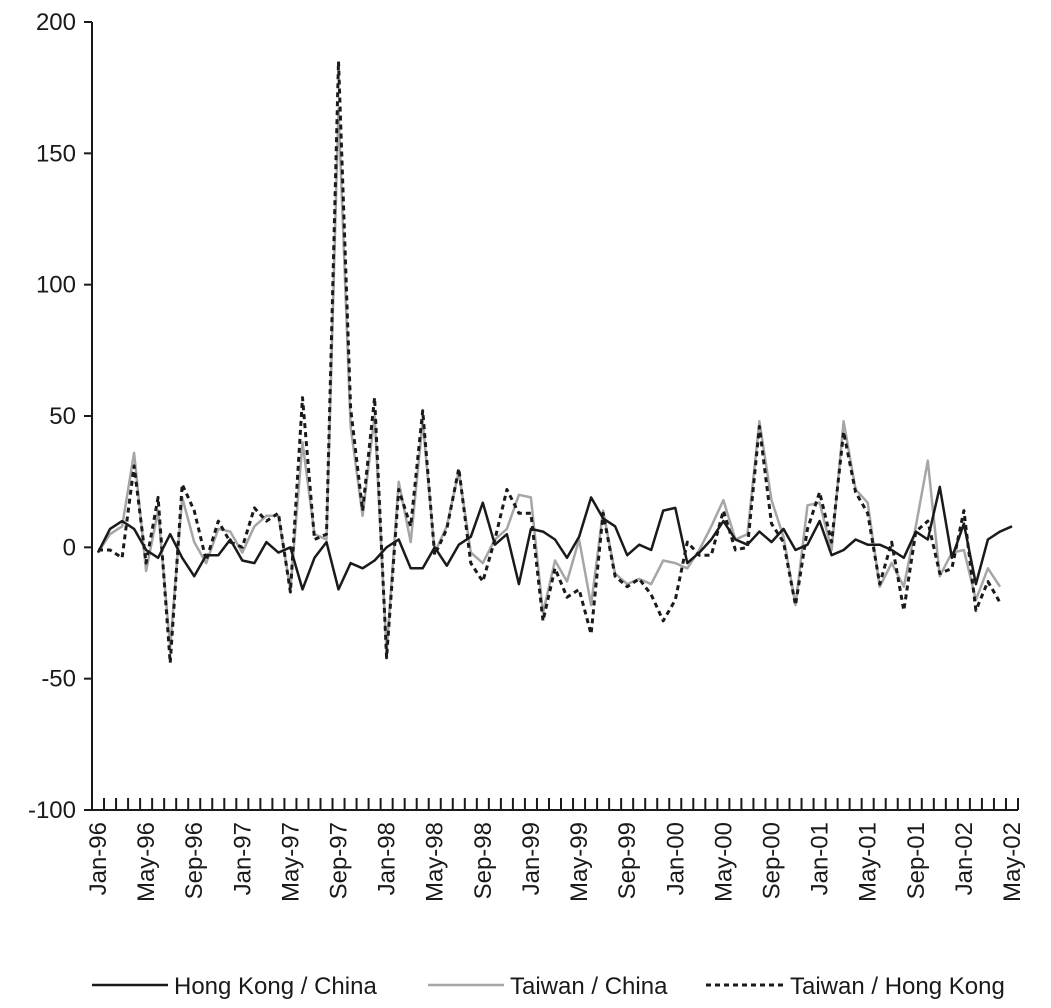 The width and height of the screenshot is (1051, 1008). I want to click on y-tick-label: 150, so click(56, 153).